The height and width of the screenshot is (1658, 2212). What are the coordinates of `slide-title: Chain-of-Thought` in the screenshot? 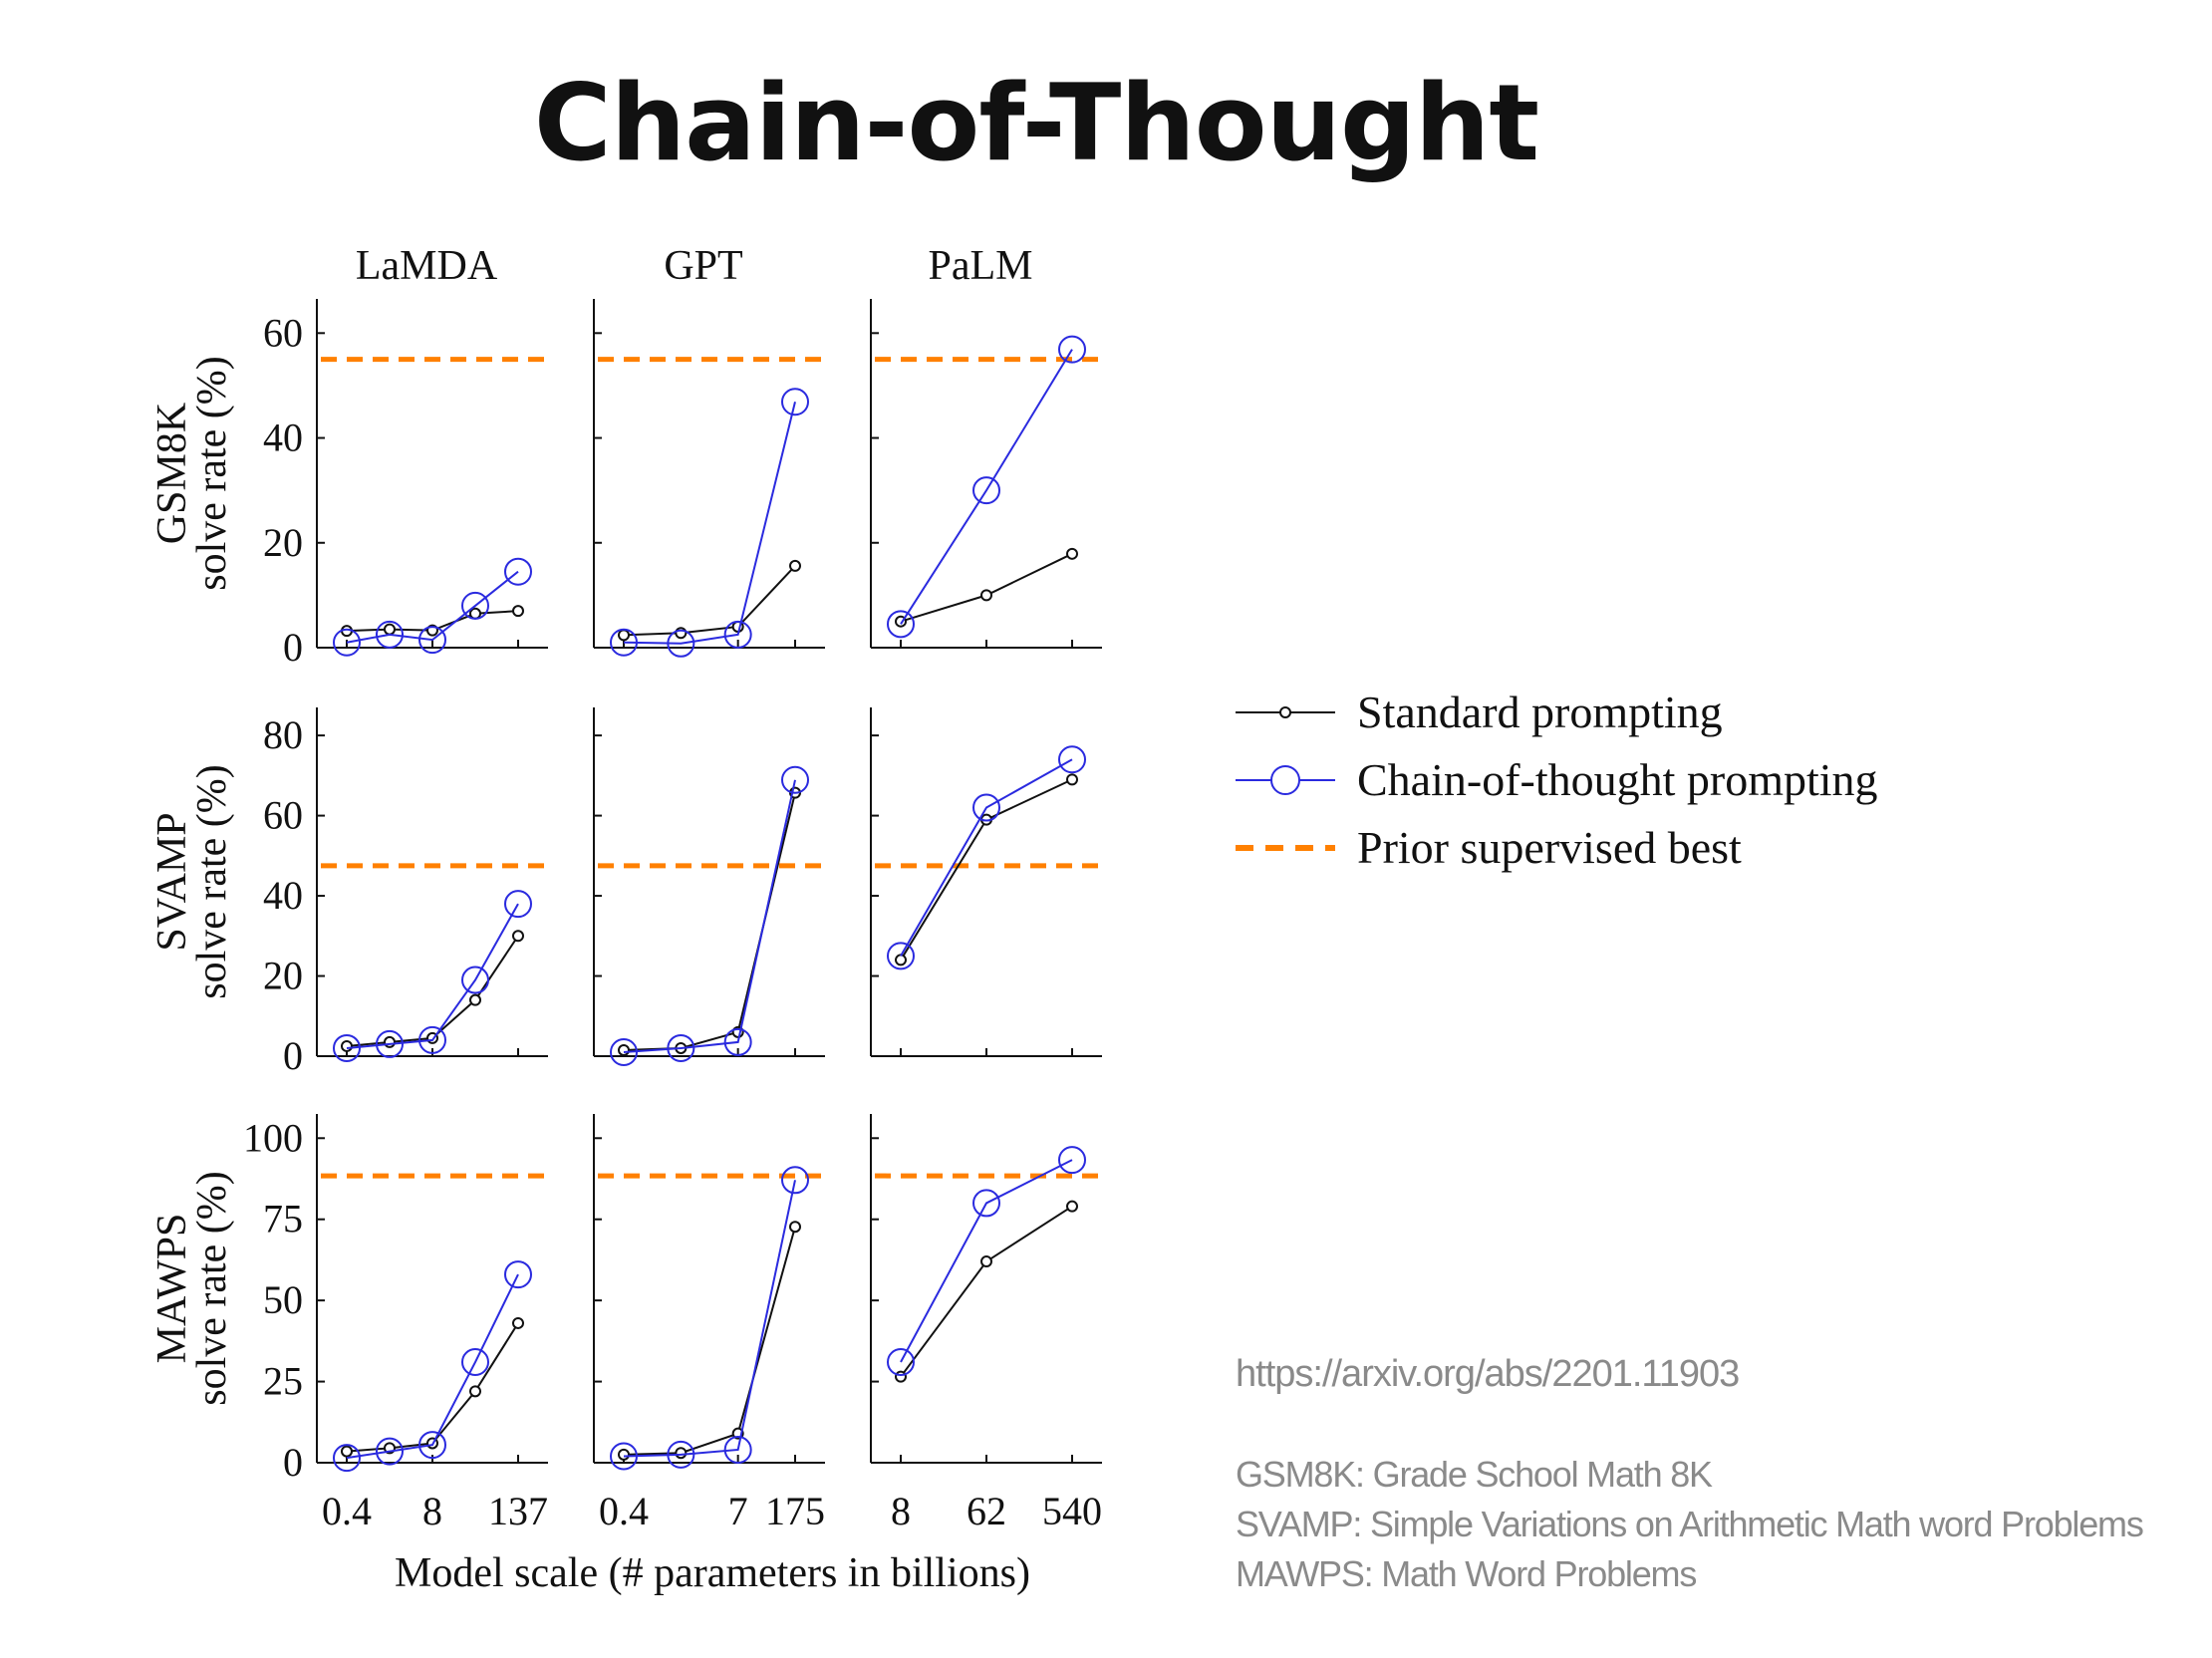 It's located at (1036, 123).